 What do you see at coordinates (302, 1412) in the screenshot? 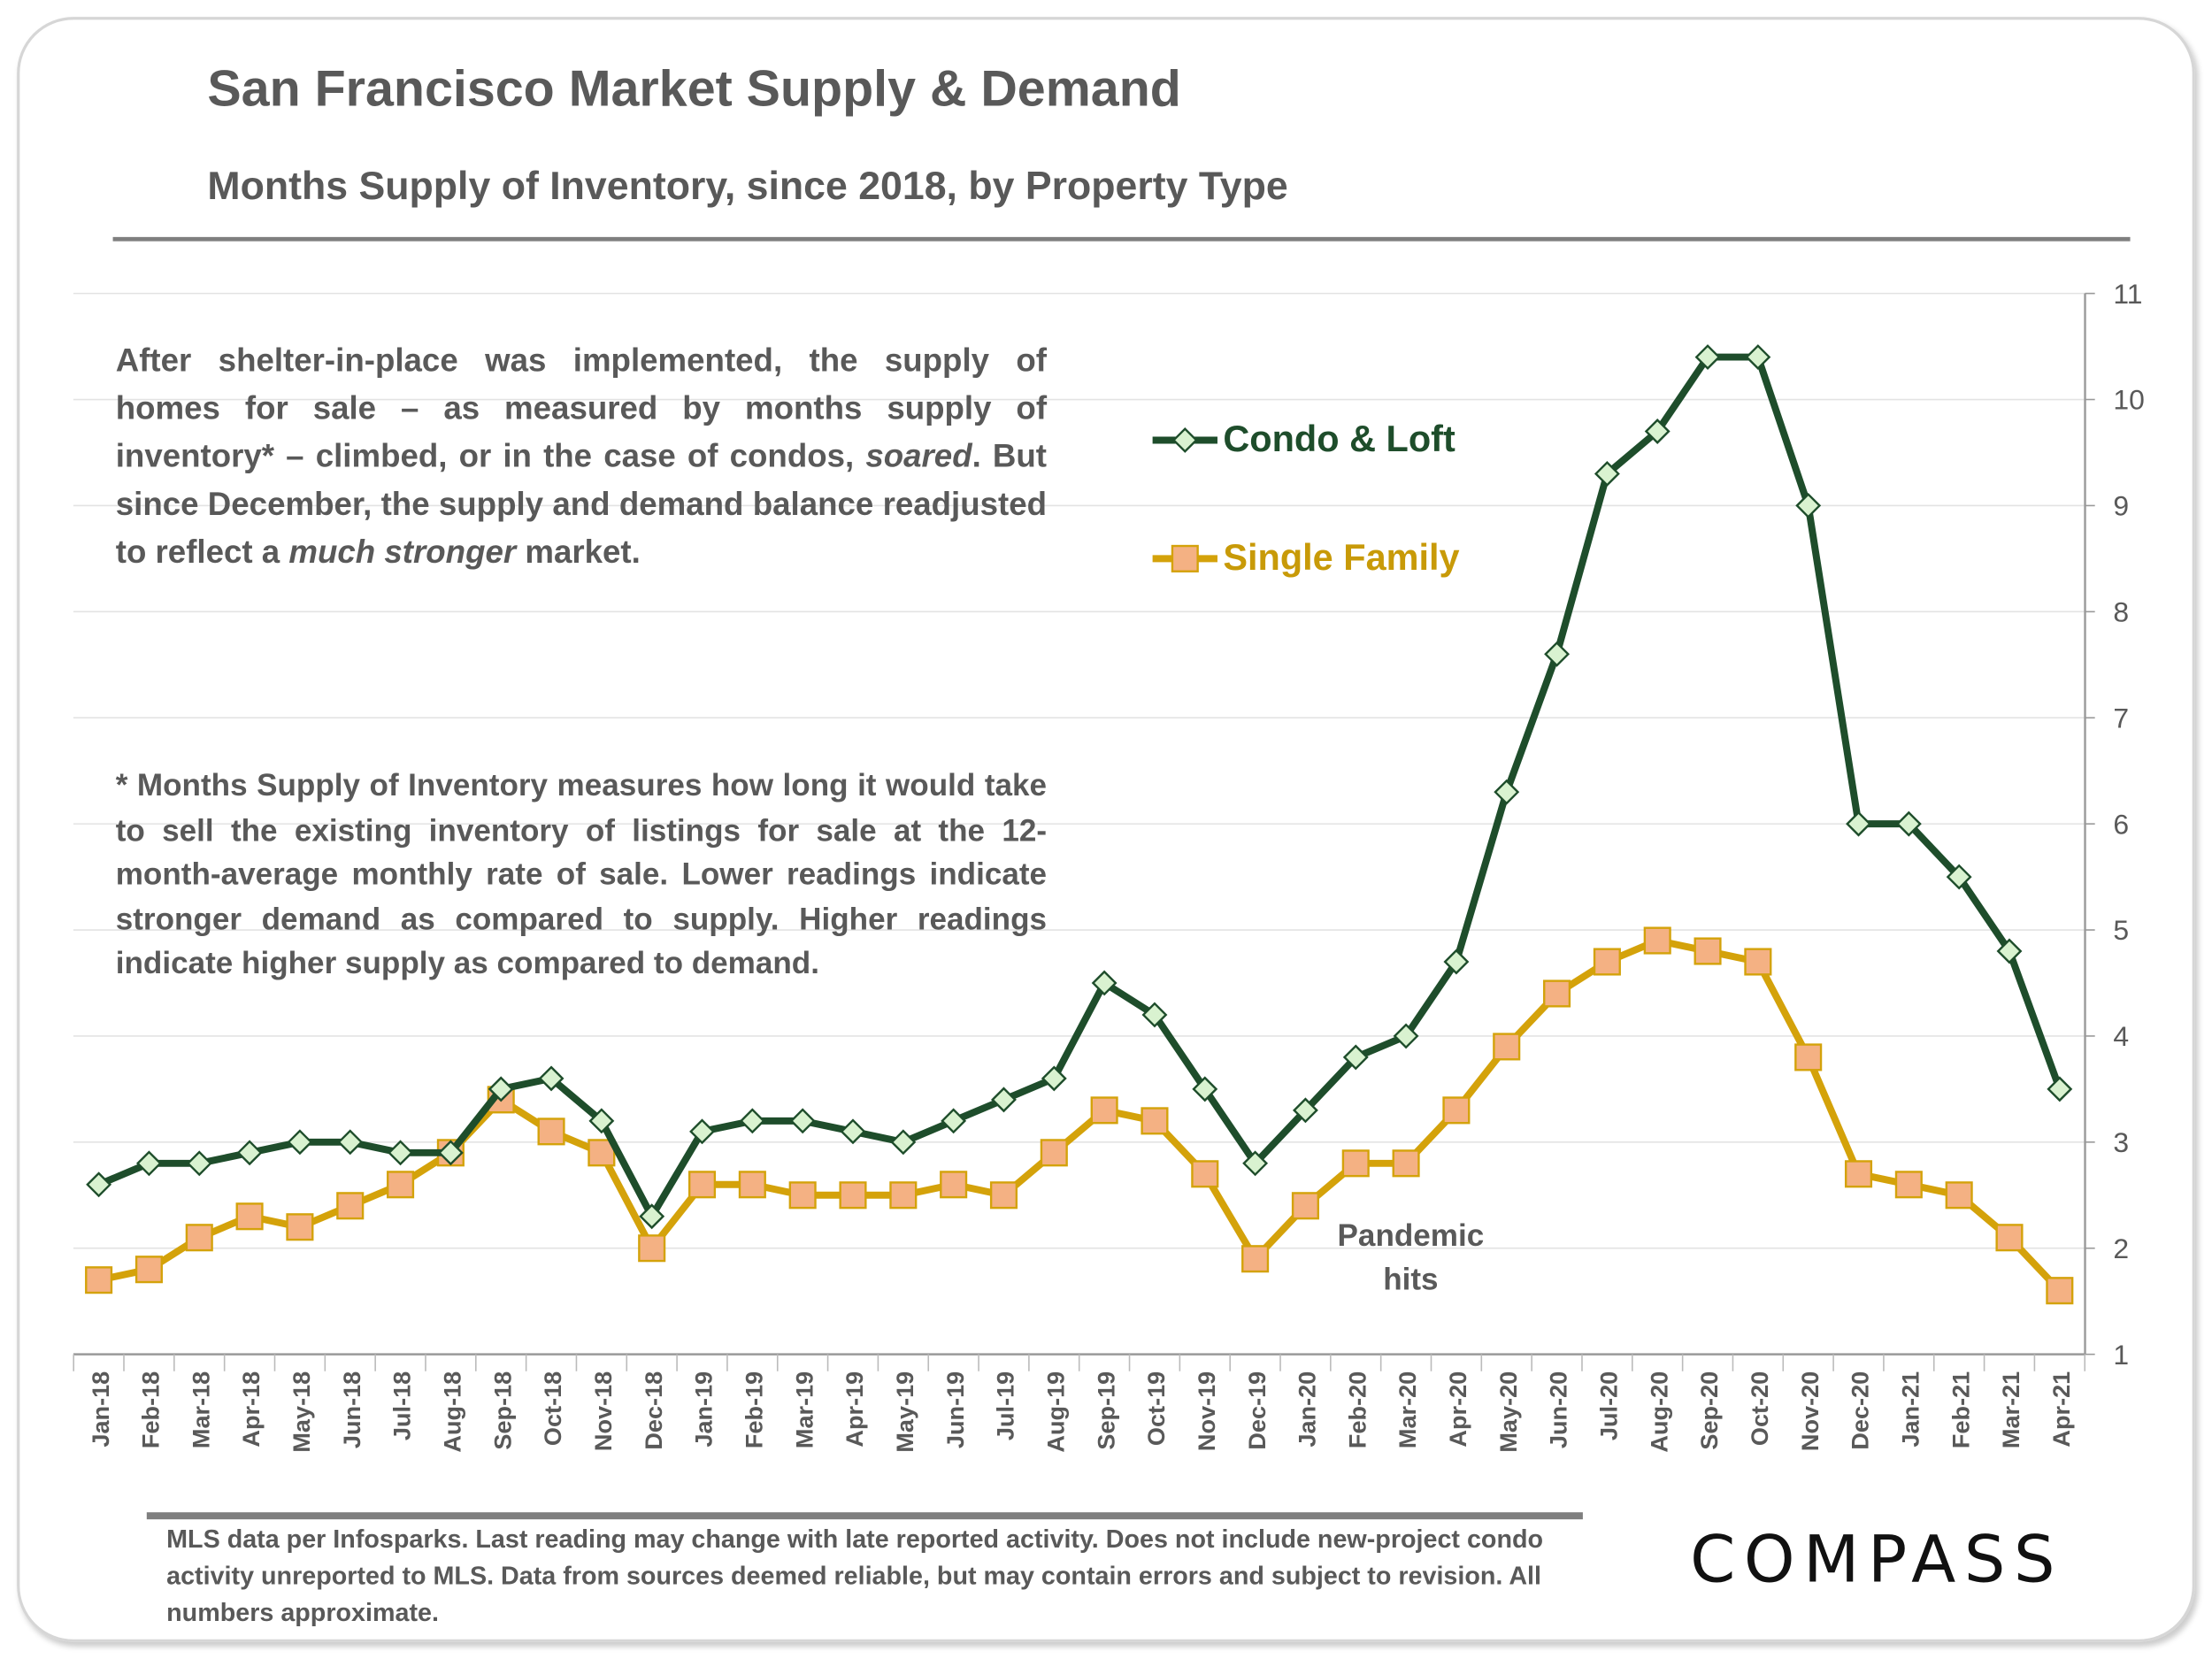
I see `x-tick-label: May-18` at bounding box center [302, 1412].